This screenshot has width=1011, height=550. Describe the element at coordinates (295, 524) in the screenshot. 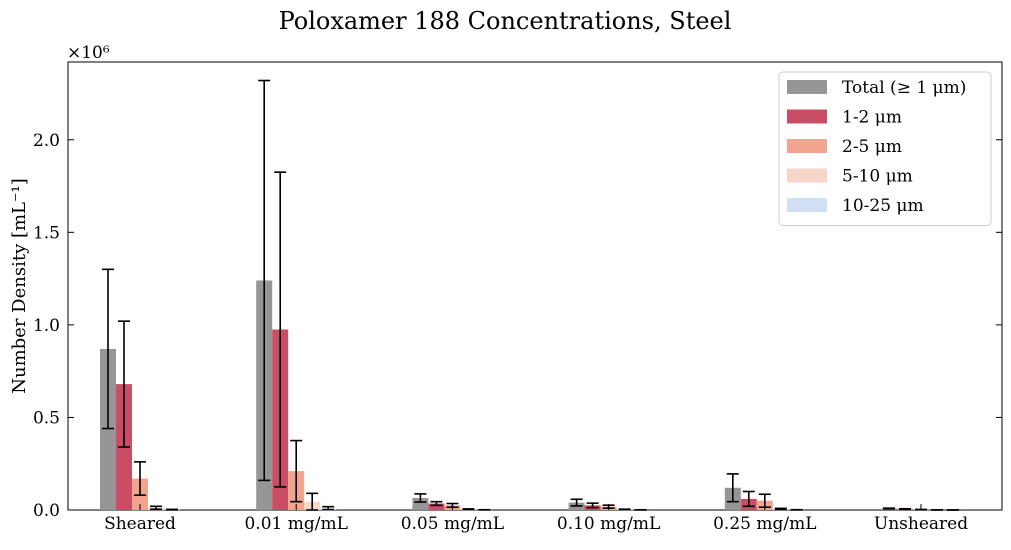

I see `x-tick-label: 0.01 mg/mL` at that location.